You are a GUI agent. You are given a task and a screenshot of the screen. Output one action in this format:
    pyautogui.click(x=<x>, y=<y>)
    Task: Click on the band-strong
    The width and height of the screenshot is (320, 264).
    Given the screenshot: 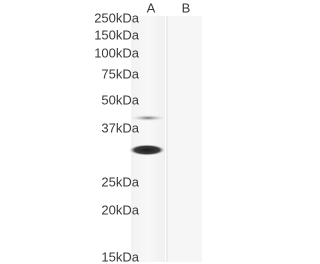 What is the action you would take?
    pyautogui.click(x=147, y=150)
    